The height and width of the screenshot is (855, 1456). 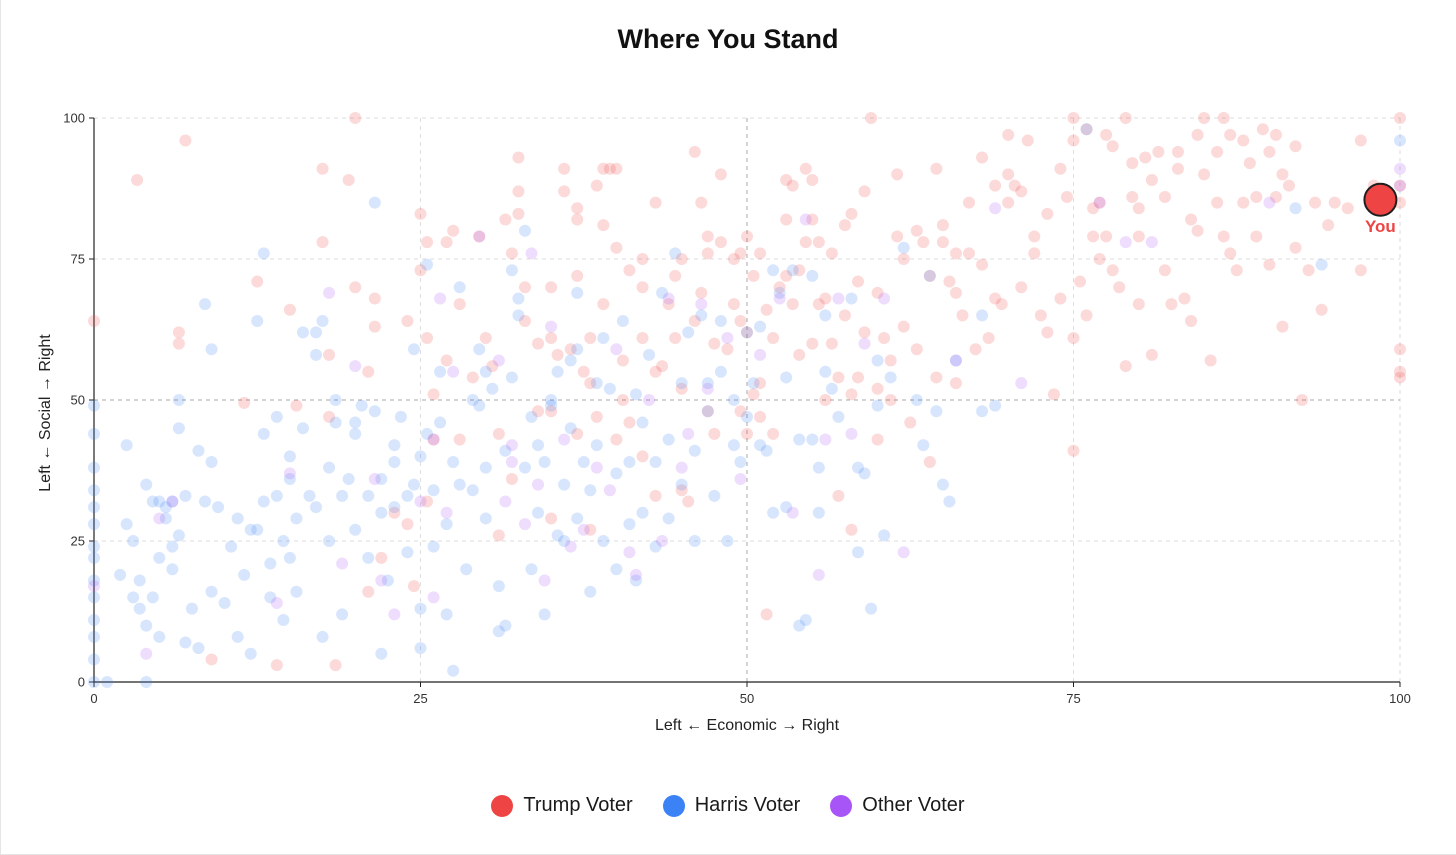 What do you see at coordinates (1073, 698) in the screenshot?
I see `x-tick-label-75: 75` at bounding box center [1073, 698].